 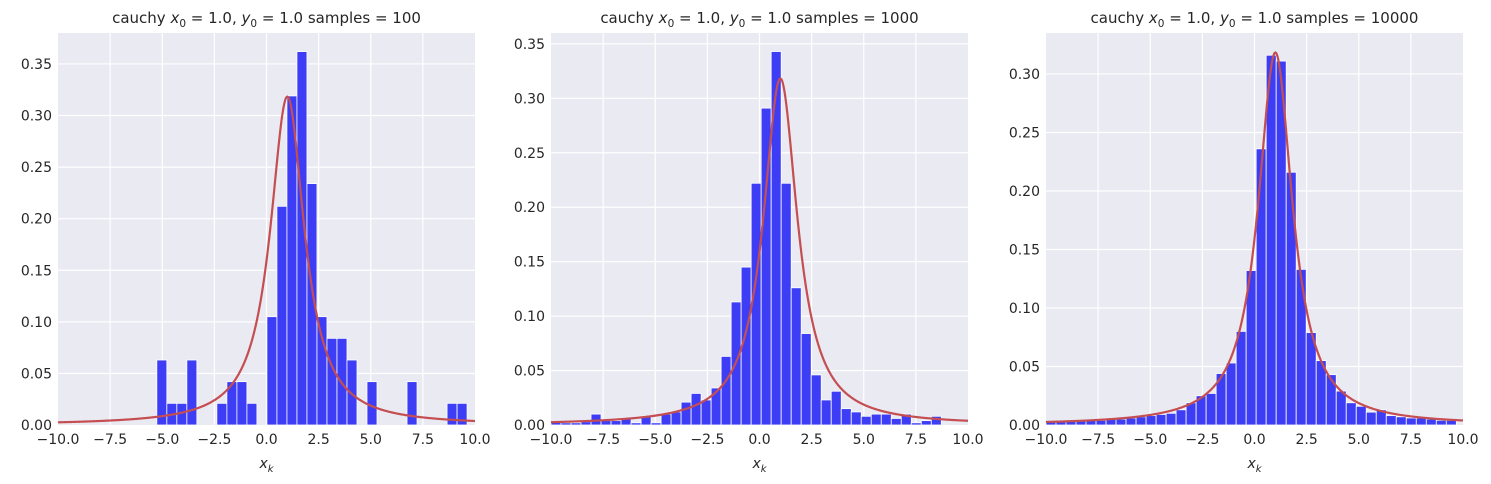 What do you see at coordinates (734, 18) in the screenshot?
I see `chart-title-part: y` at bounding box center [734, 18].